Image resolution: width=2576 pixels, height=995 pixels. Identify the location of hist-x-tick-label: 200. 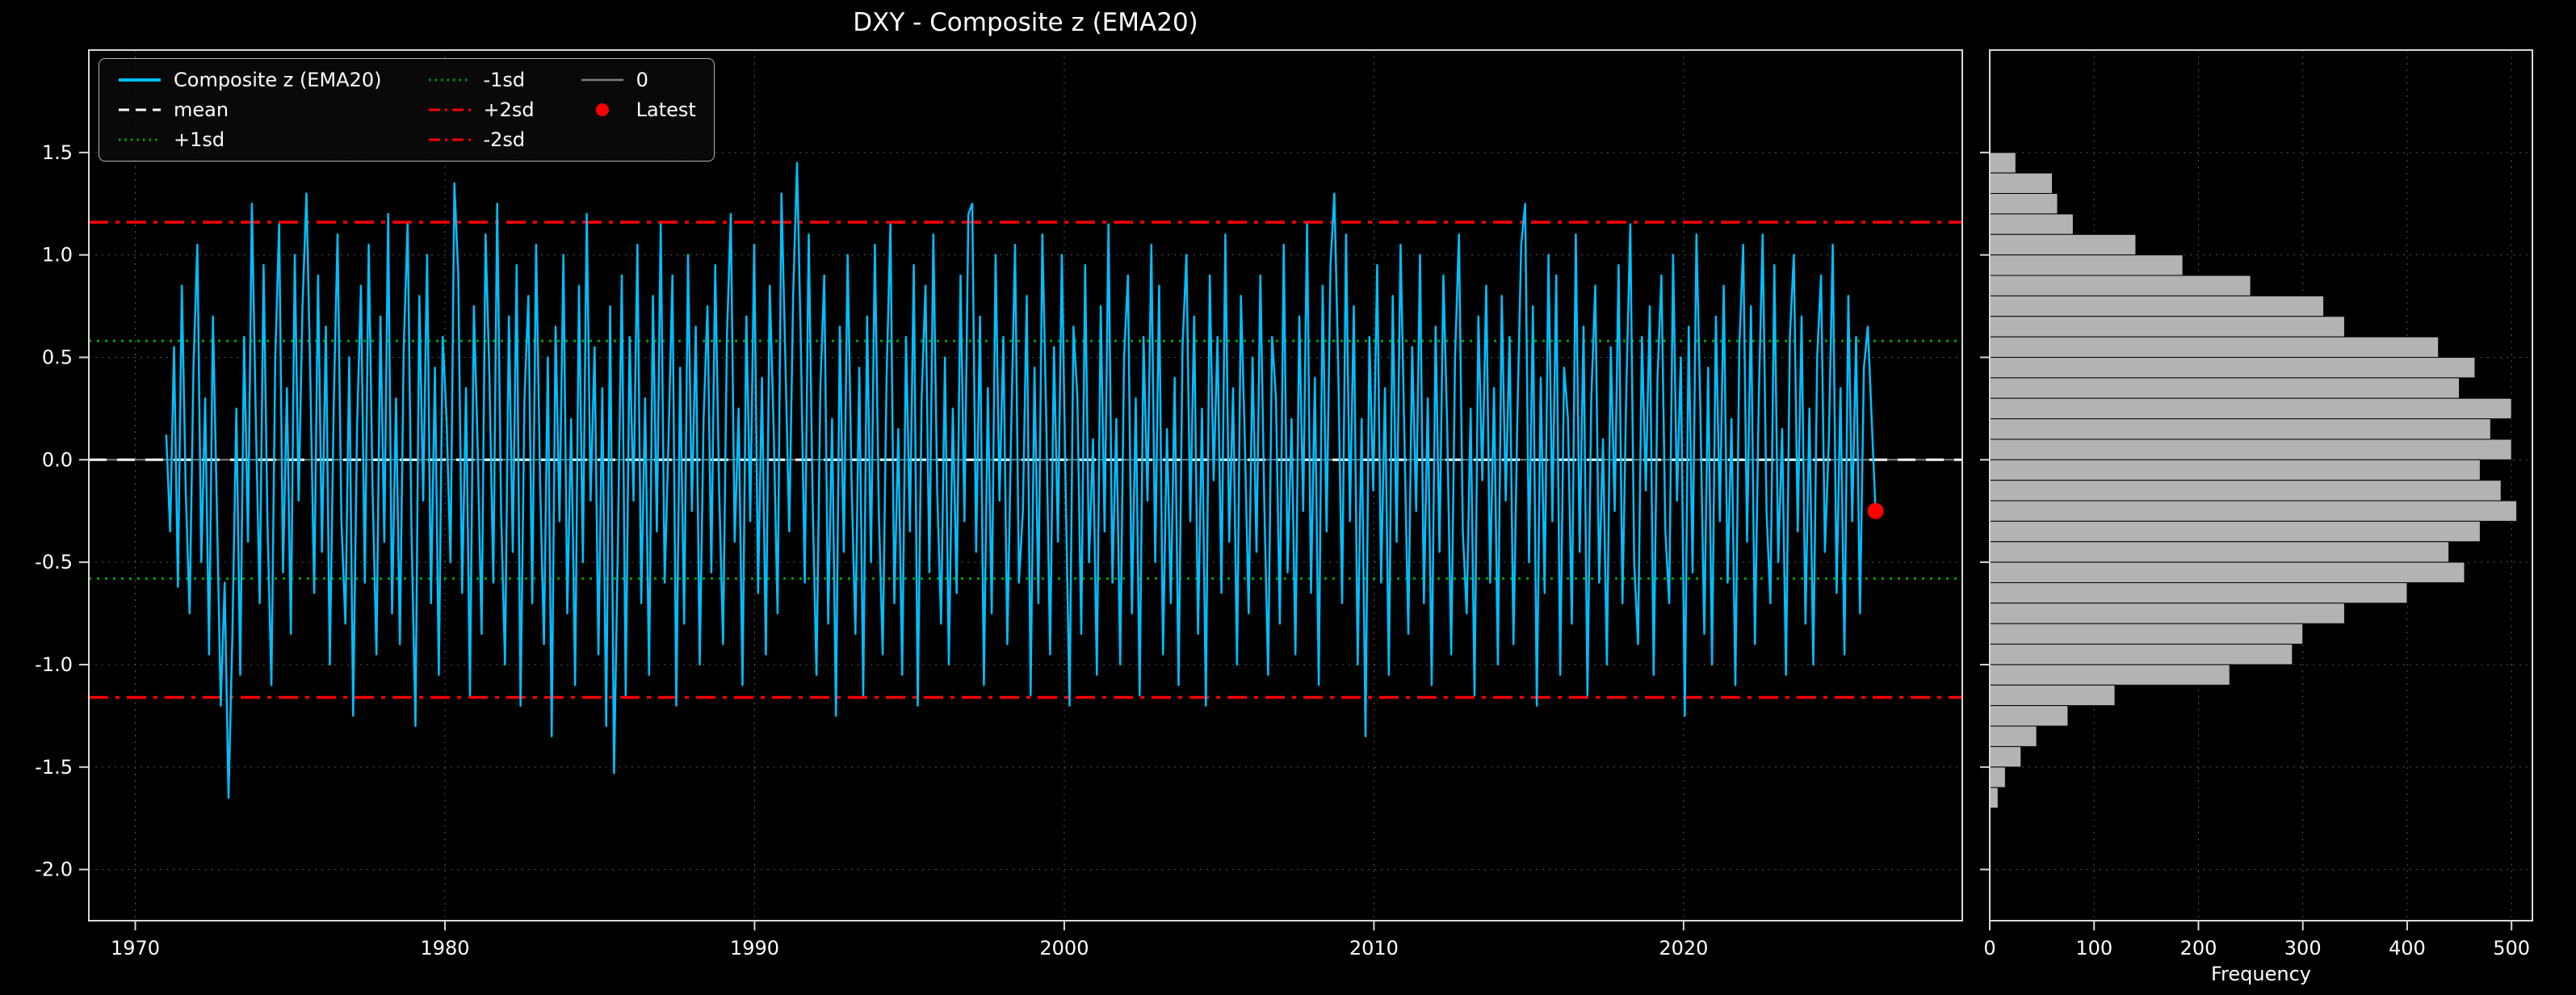
(2198, 948).